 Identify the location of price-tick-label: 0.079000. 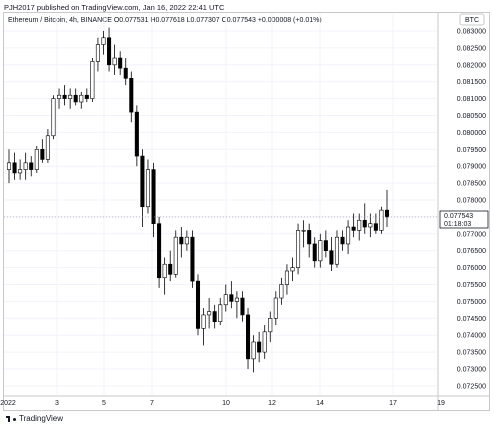
(471, 167).